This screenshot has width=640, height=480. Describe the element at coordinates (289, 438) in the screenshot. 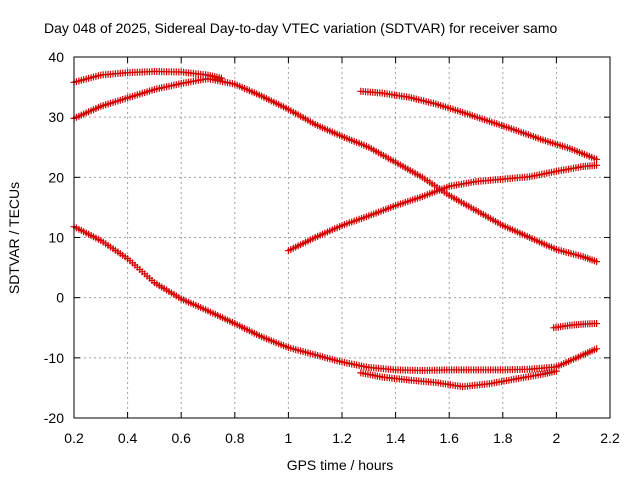

I see `x-tick-label: 1` at that location.